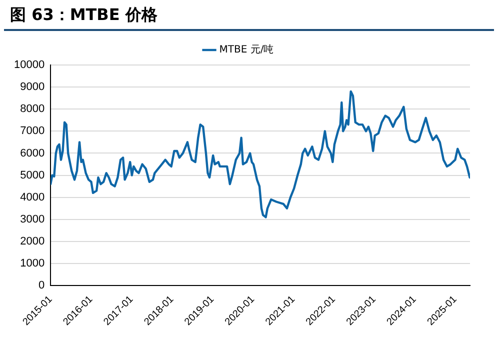 This screenshot has width=498, height=348. Describe the element at coordinates (246, 50) in the screenshot. I see `legend-label: MTBE 元/吨` at that location.